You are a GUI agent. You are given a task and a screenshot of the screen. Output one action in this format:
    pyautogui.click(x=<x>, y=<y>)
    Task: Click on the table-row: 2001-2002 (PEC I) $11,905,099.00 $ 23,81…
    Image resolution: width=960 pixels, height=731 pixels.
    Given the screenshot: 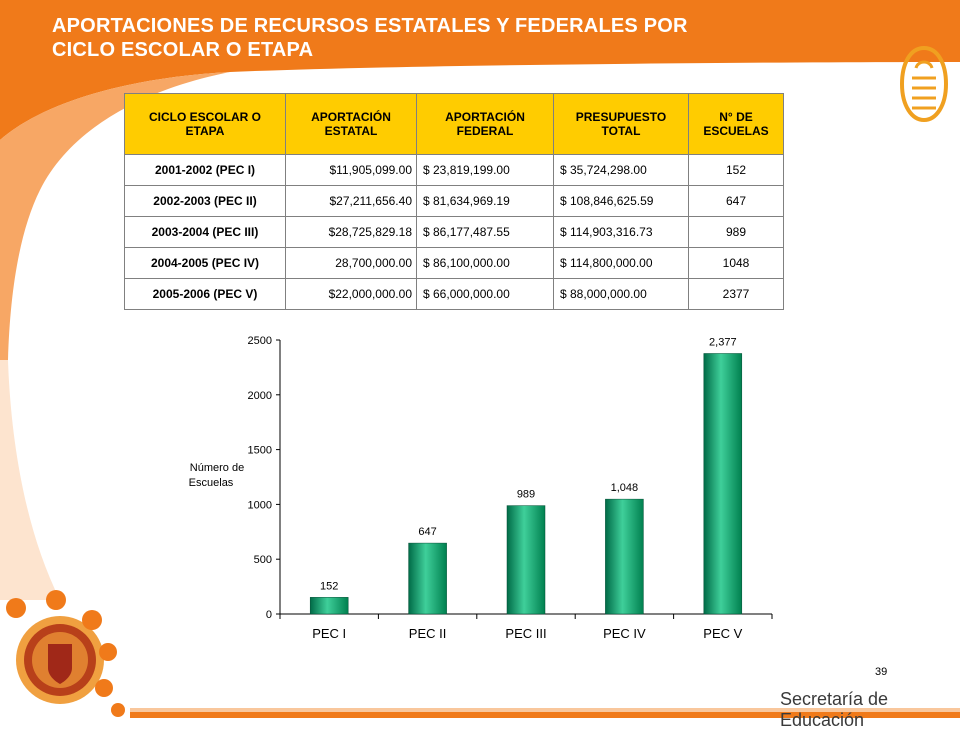 What is the action you would take?
    pyautogui.click(x=454, y=170)
    